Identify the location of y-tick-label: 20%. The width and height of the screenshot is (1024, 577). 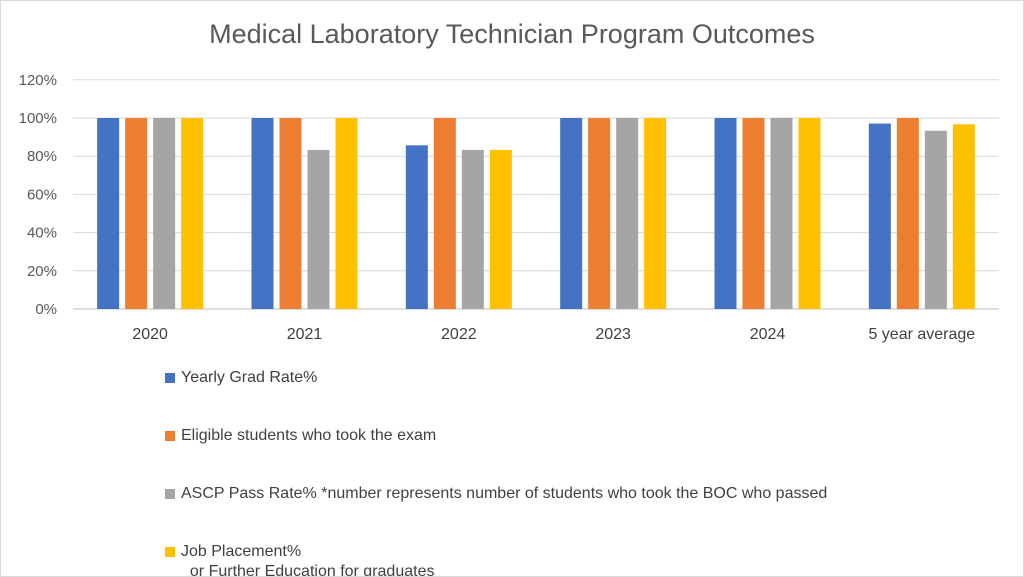
(42, 271).